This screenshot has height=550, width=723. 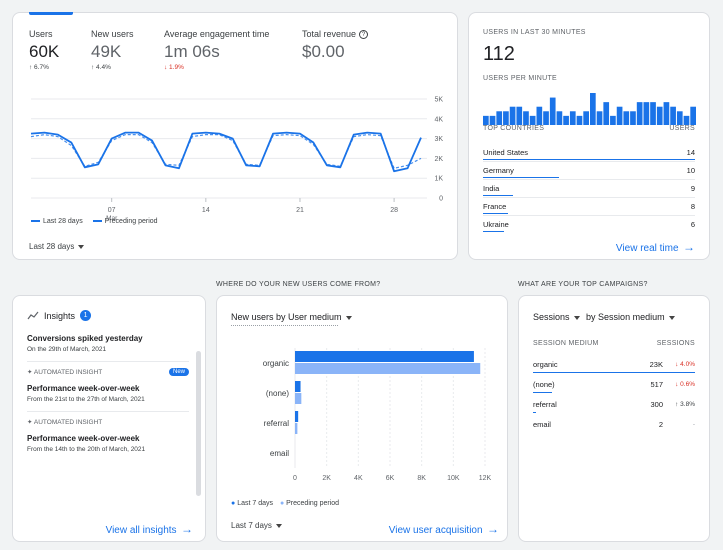 What do you see at coordinates (112, 218) in the screenshot?
I see `x-tick-sublabel: Mar` at bounding box center [112, 218].